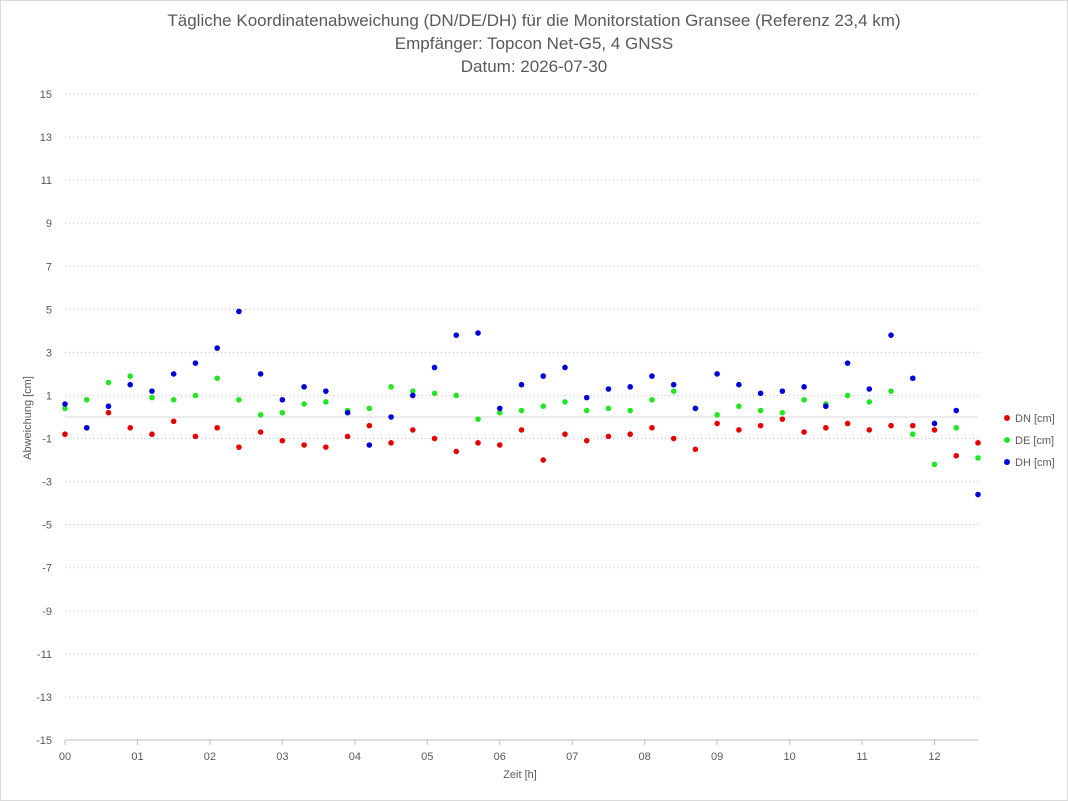  What do you see at coordinates (934, 757) in the screenshot?
I see `x-tick-label: 12` at bounding box center [934, 757].